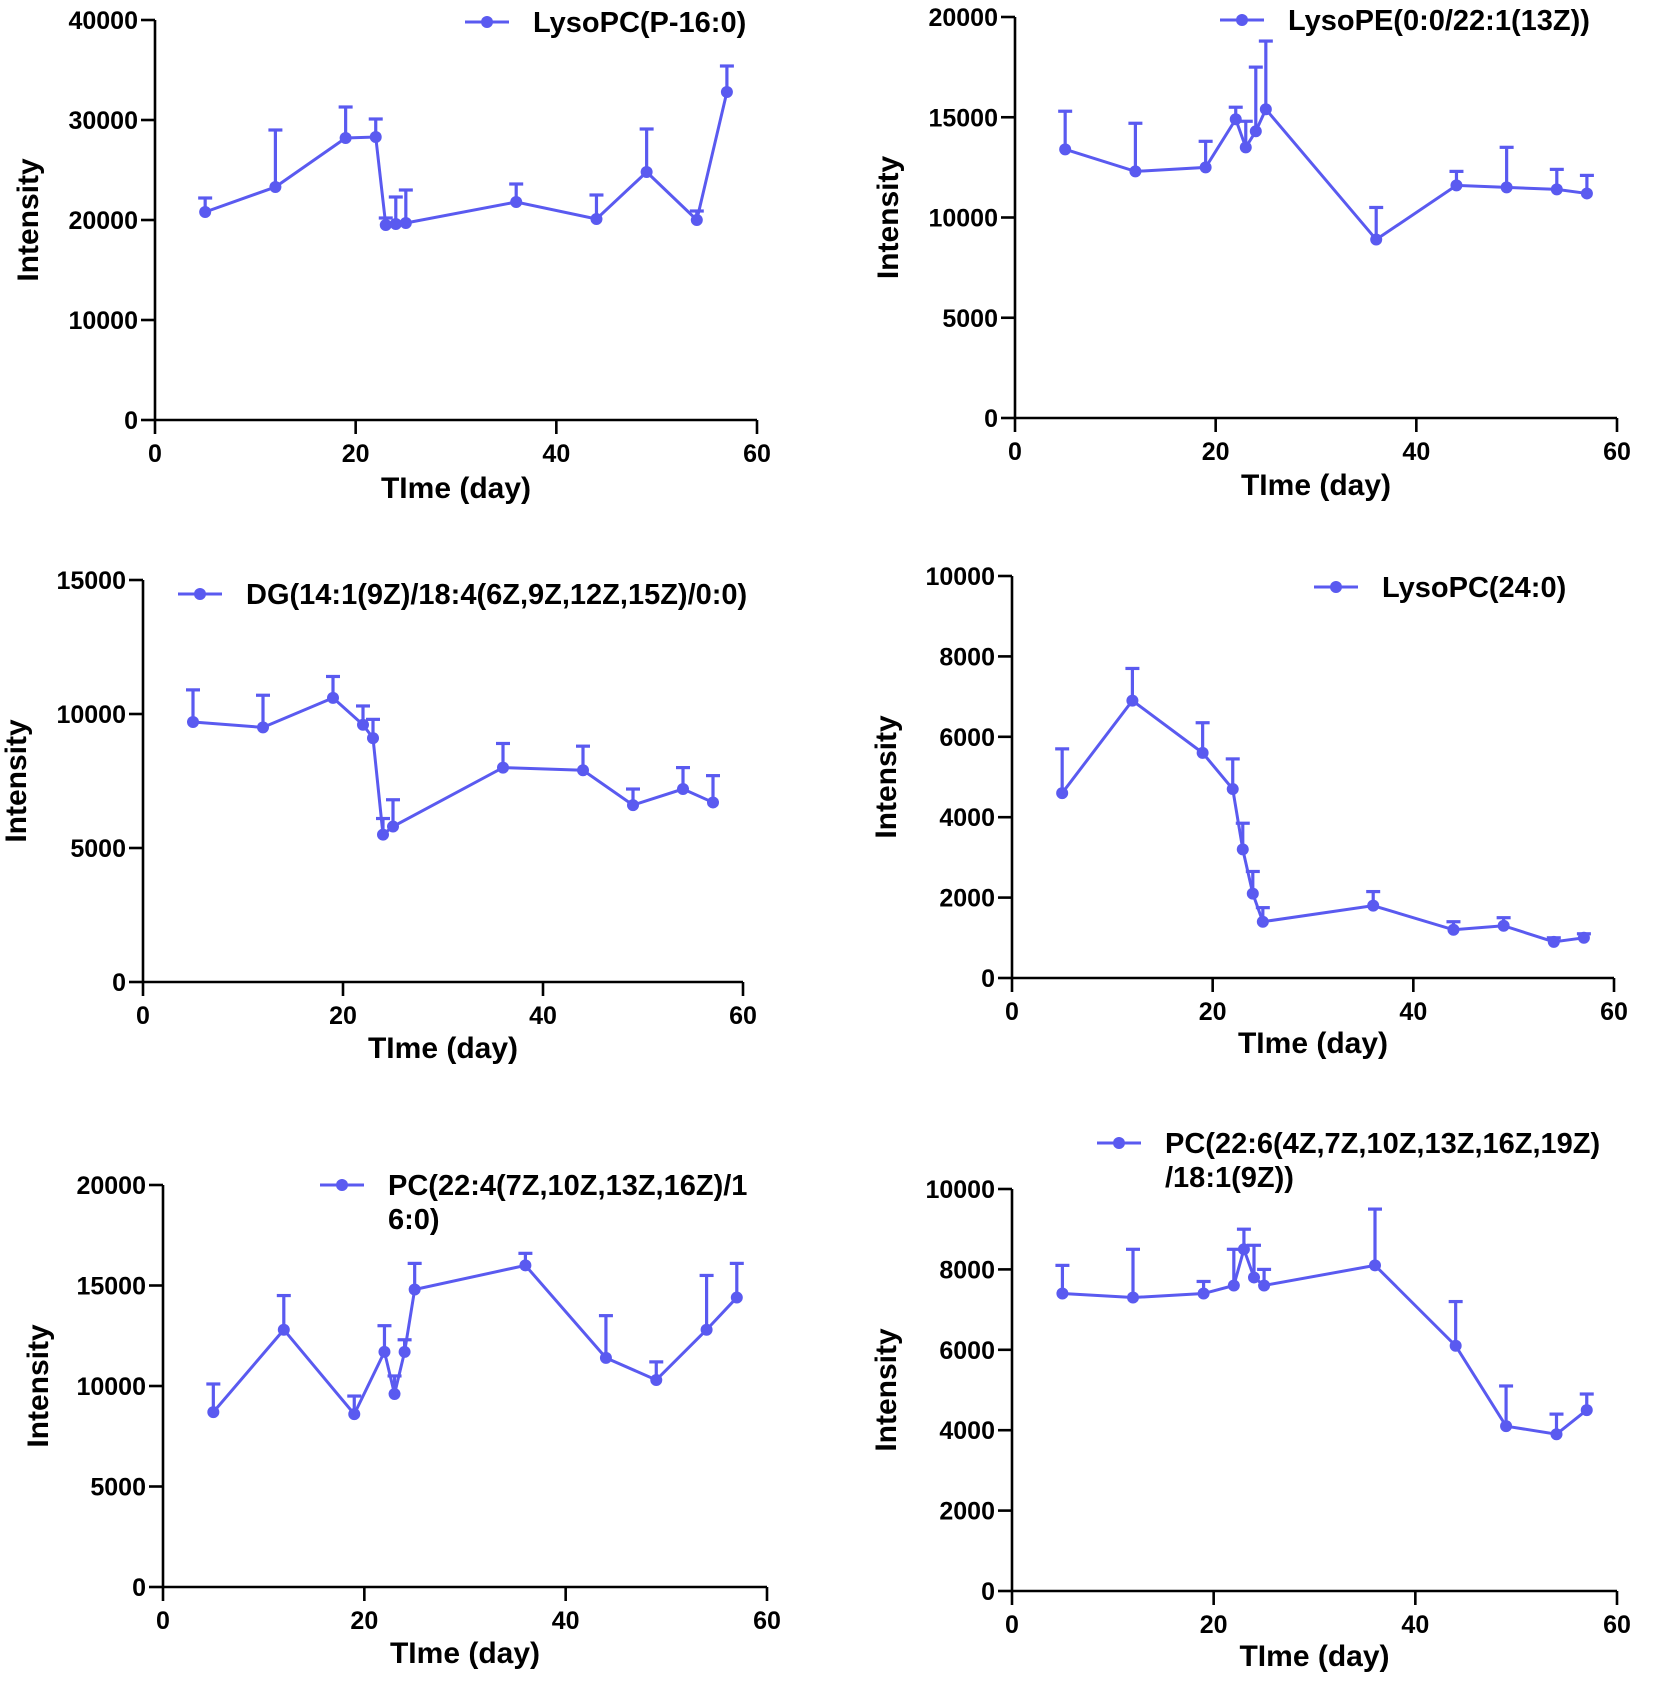 The width and height of the screenshot is (1654, 1700). Describe the element at coordinates (118, 1488) in the screenshot. I see `y-tick-label: 5000` at that location.